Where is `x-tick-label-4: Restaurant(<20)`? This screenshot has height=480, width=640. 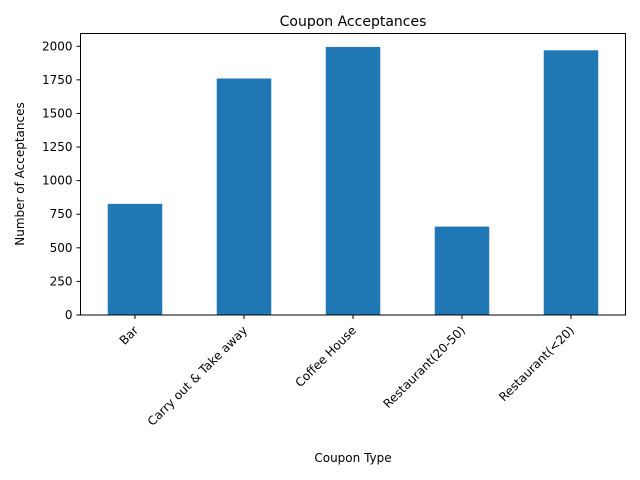 x-tick-label-4: Restaurant(<20) is located at coordinates (536, 363).